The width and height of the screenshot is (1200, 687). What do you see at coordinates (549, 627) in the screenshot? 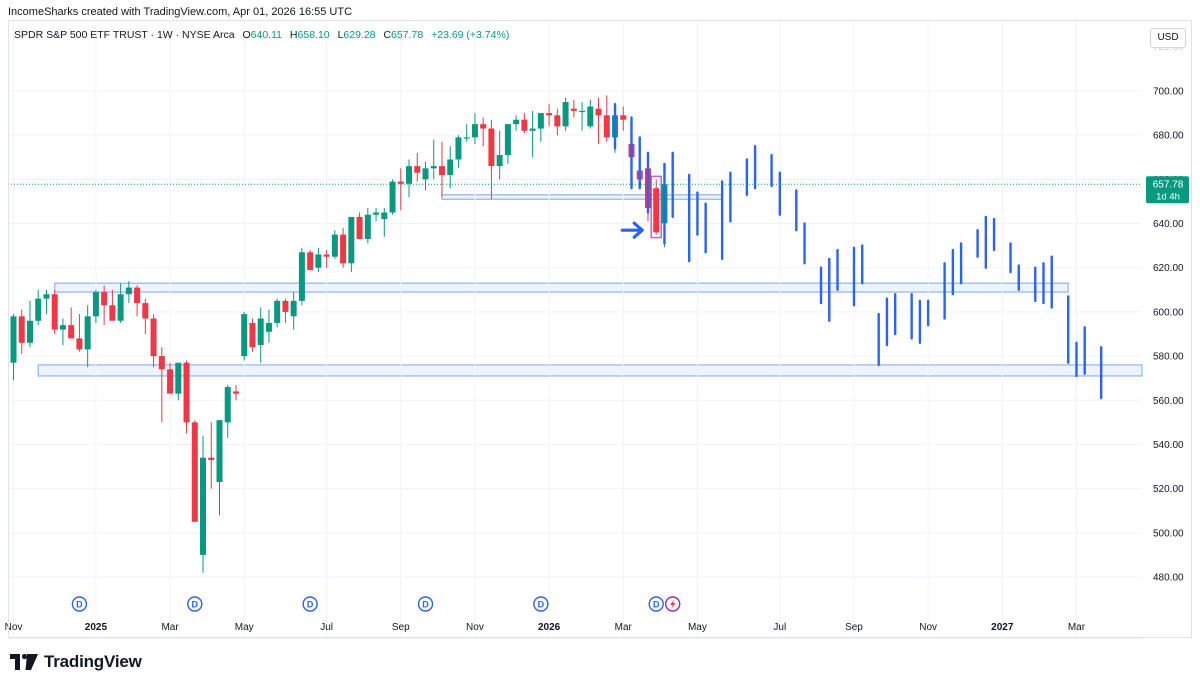
I see `x-tick-label: 2026` at bounding box center [549, 627].